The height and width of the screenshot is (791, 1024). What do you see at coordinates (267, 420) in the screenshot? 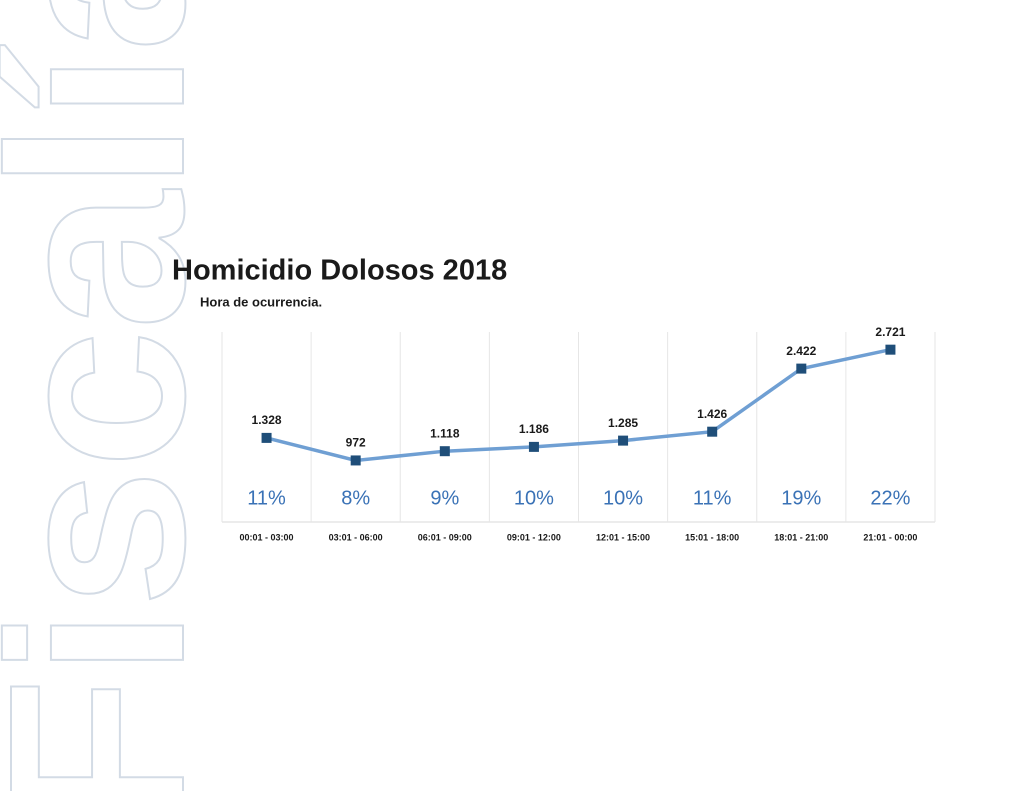
I see `value-label: 1.328` at bounding box center [267, 420].